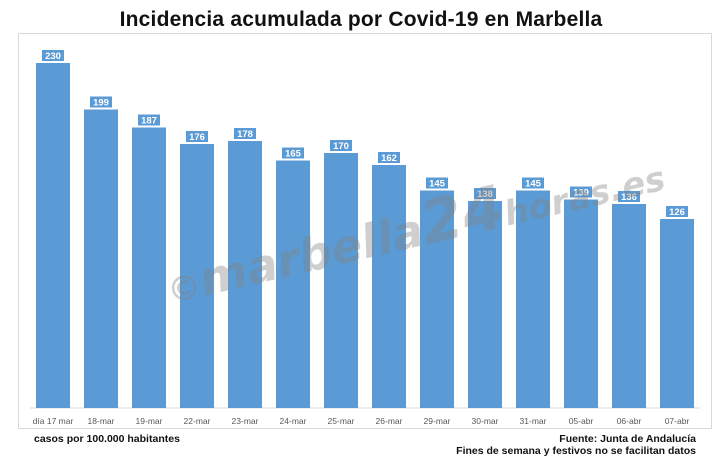 This screenshot has width=722, height=469. I want to click on data-label: 165, so click(293, 154).